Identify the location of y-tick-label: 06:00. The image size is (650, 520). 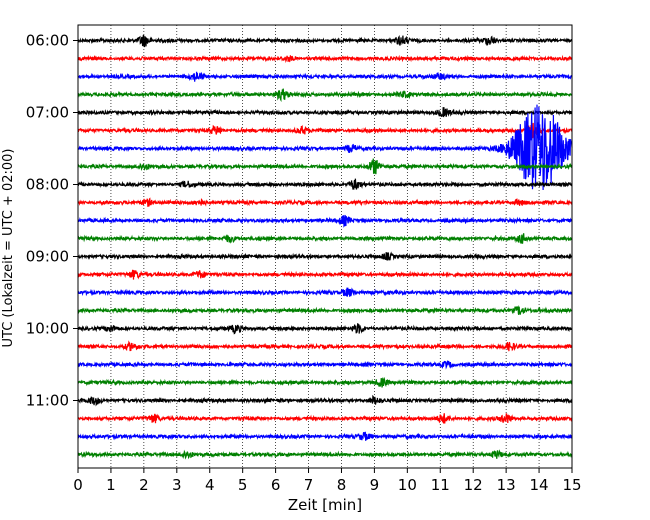
(47, 41).